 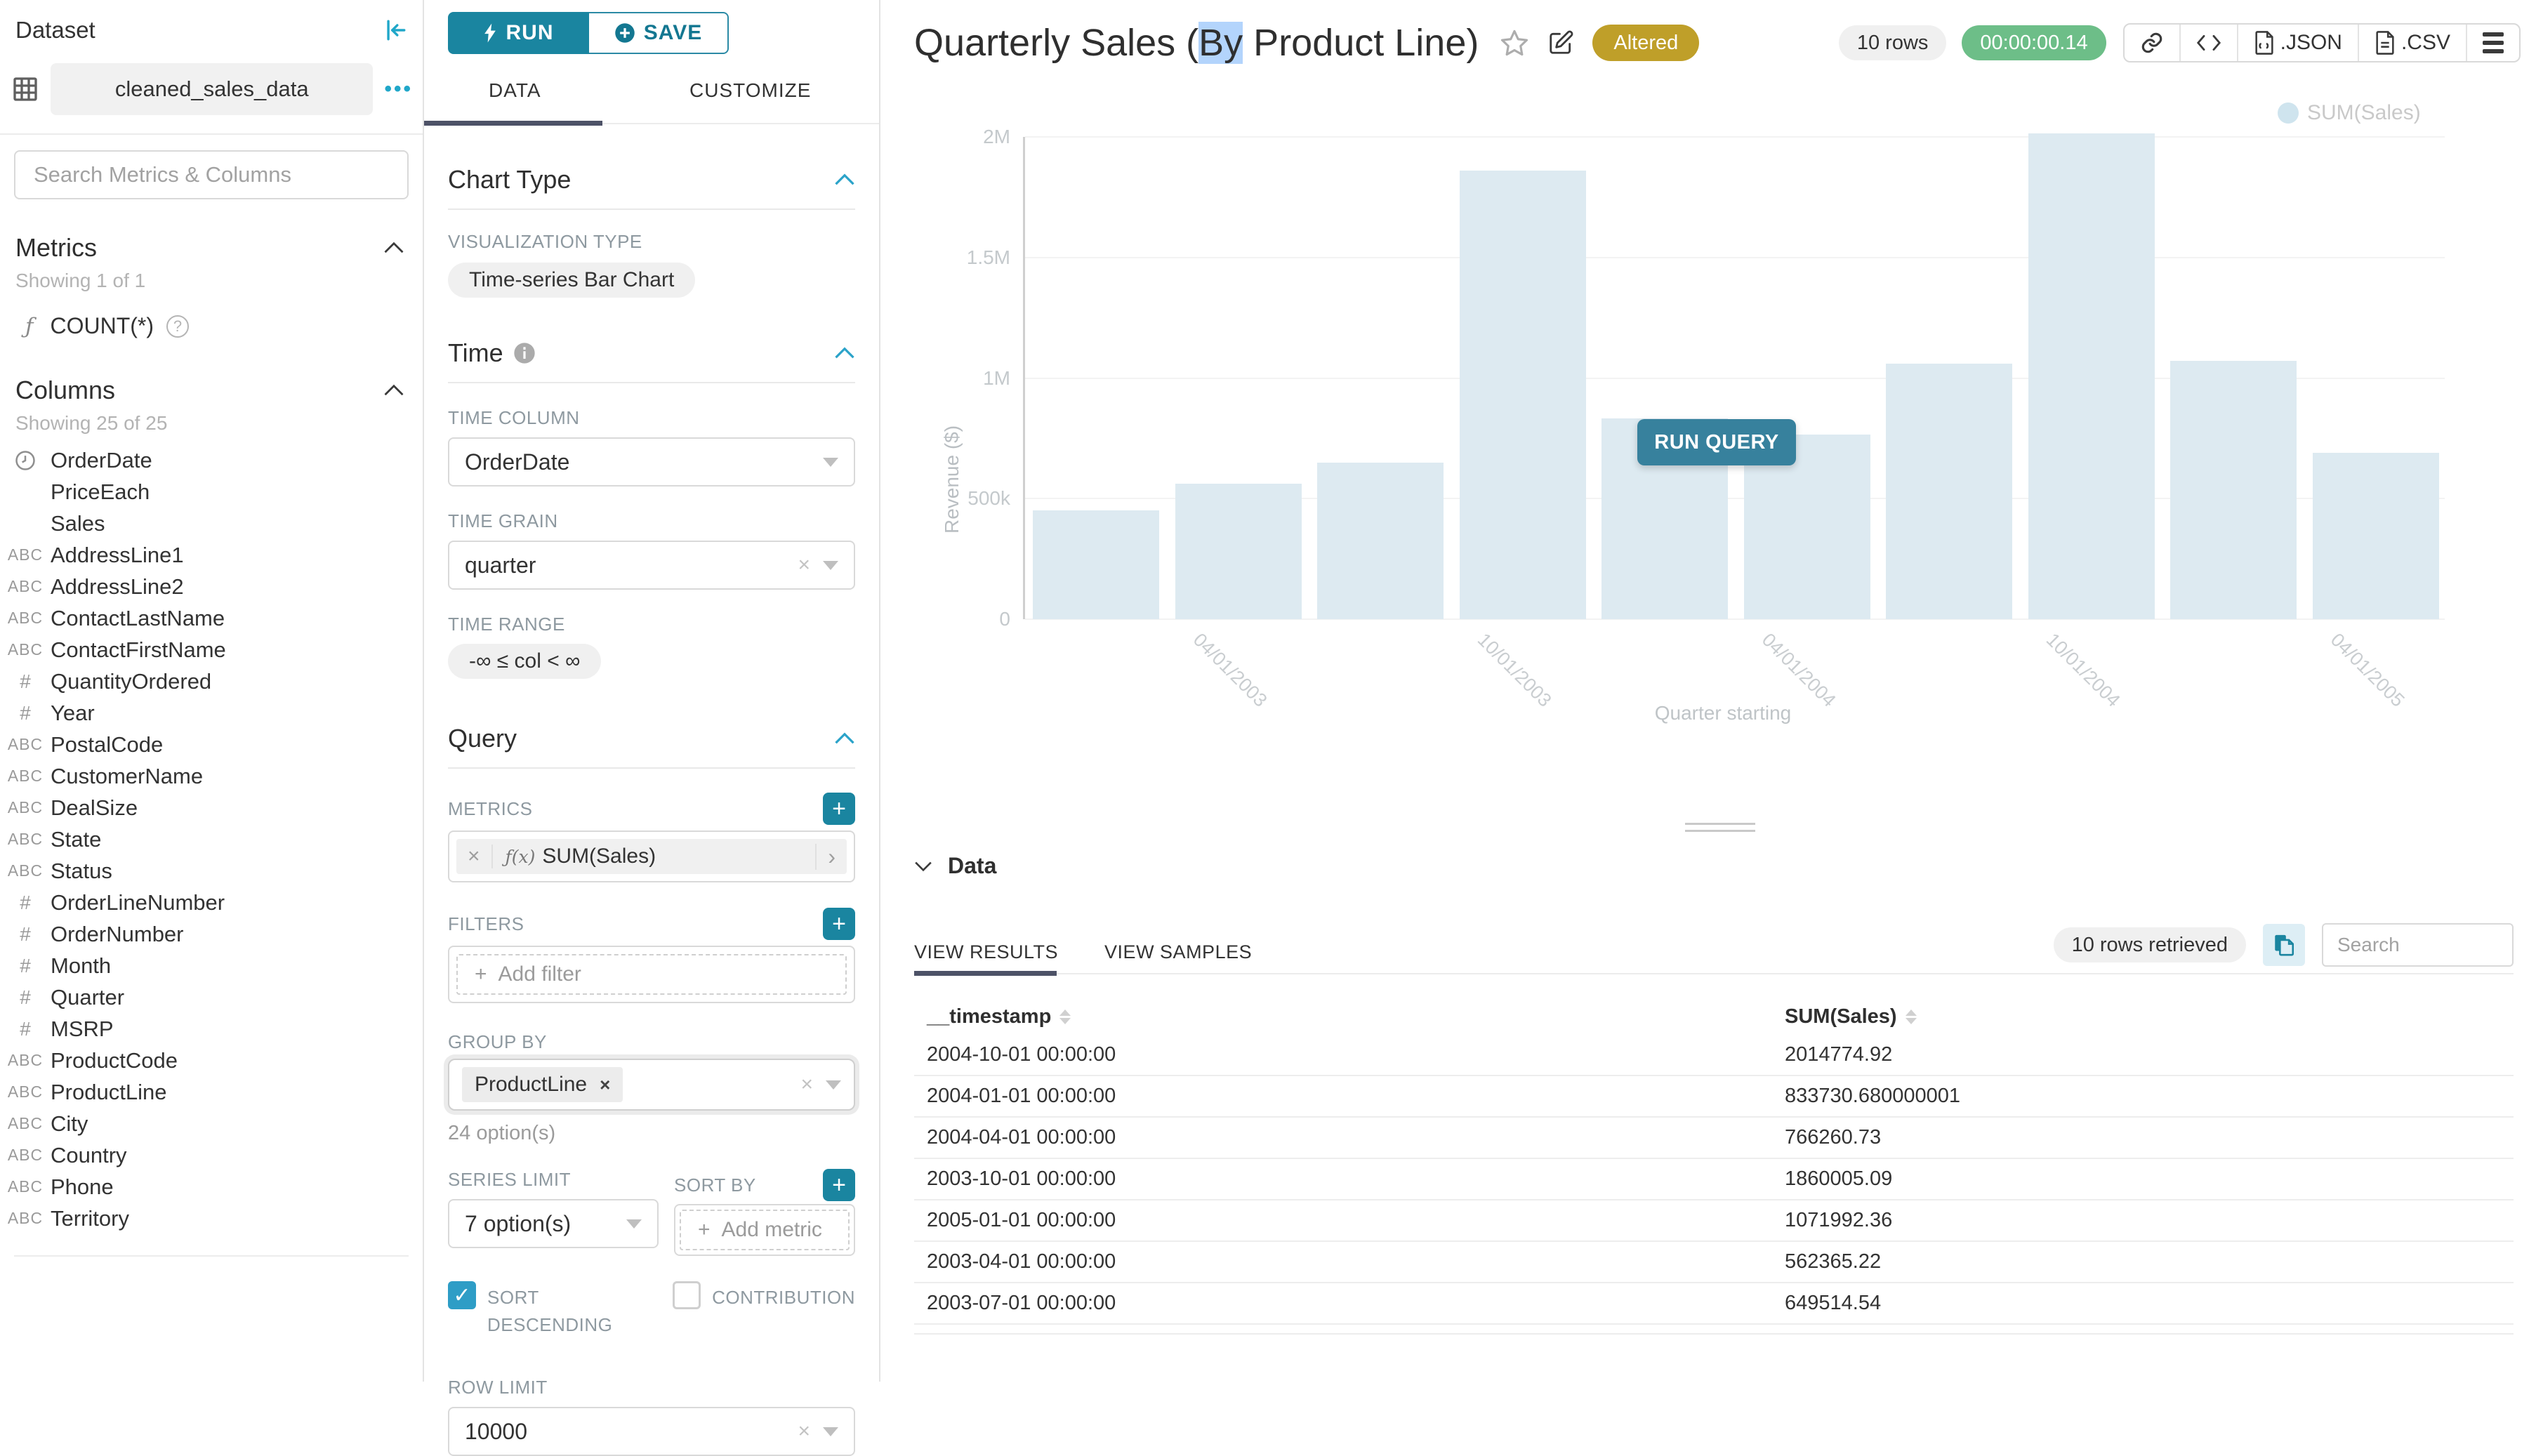 I want to click on column-list-item: # QuantityOrdered, so click(x=211, y=681).